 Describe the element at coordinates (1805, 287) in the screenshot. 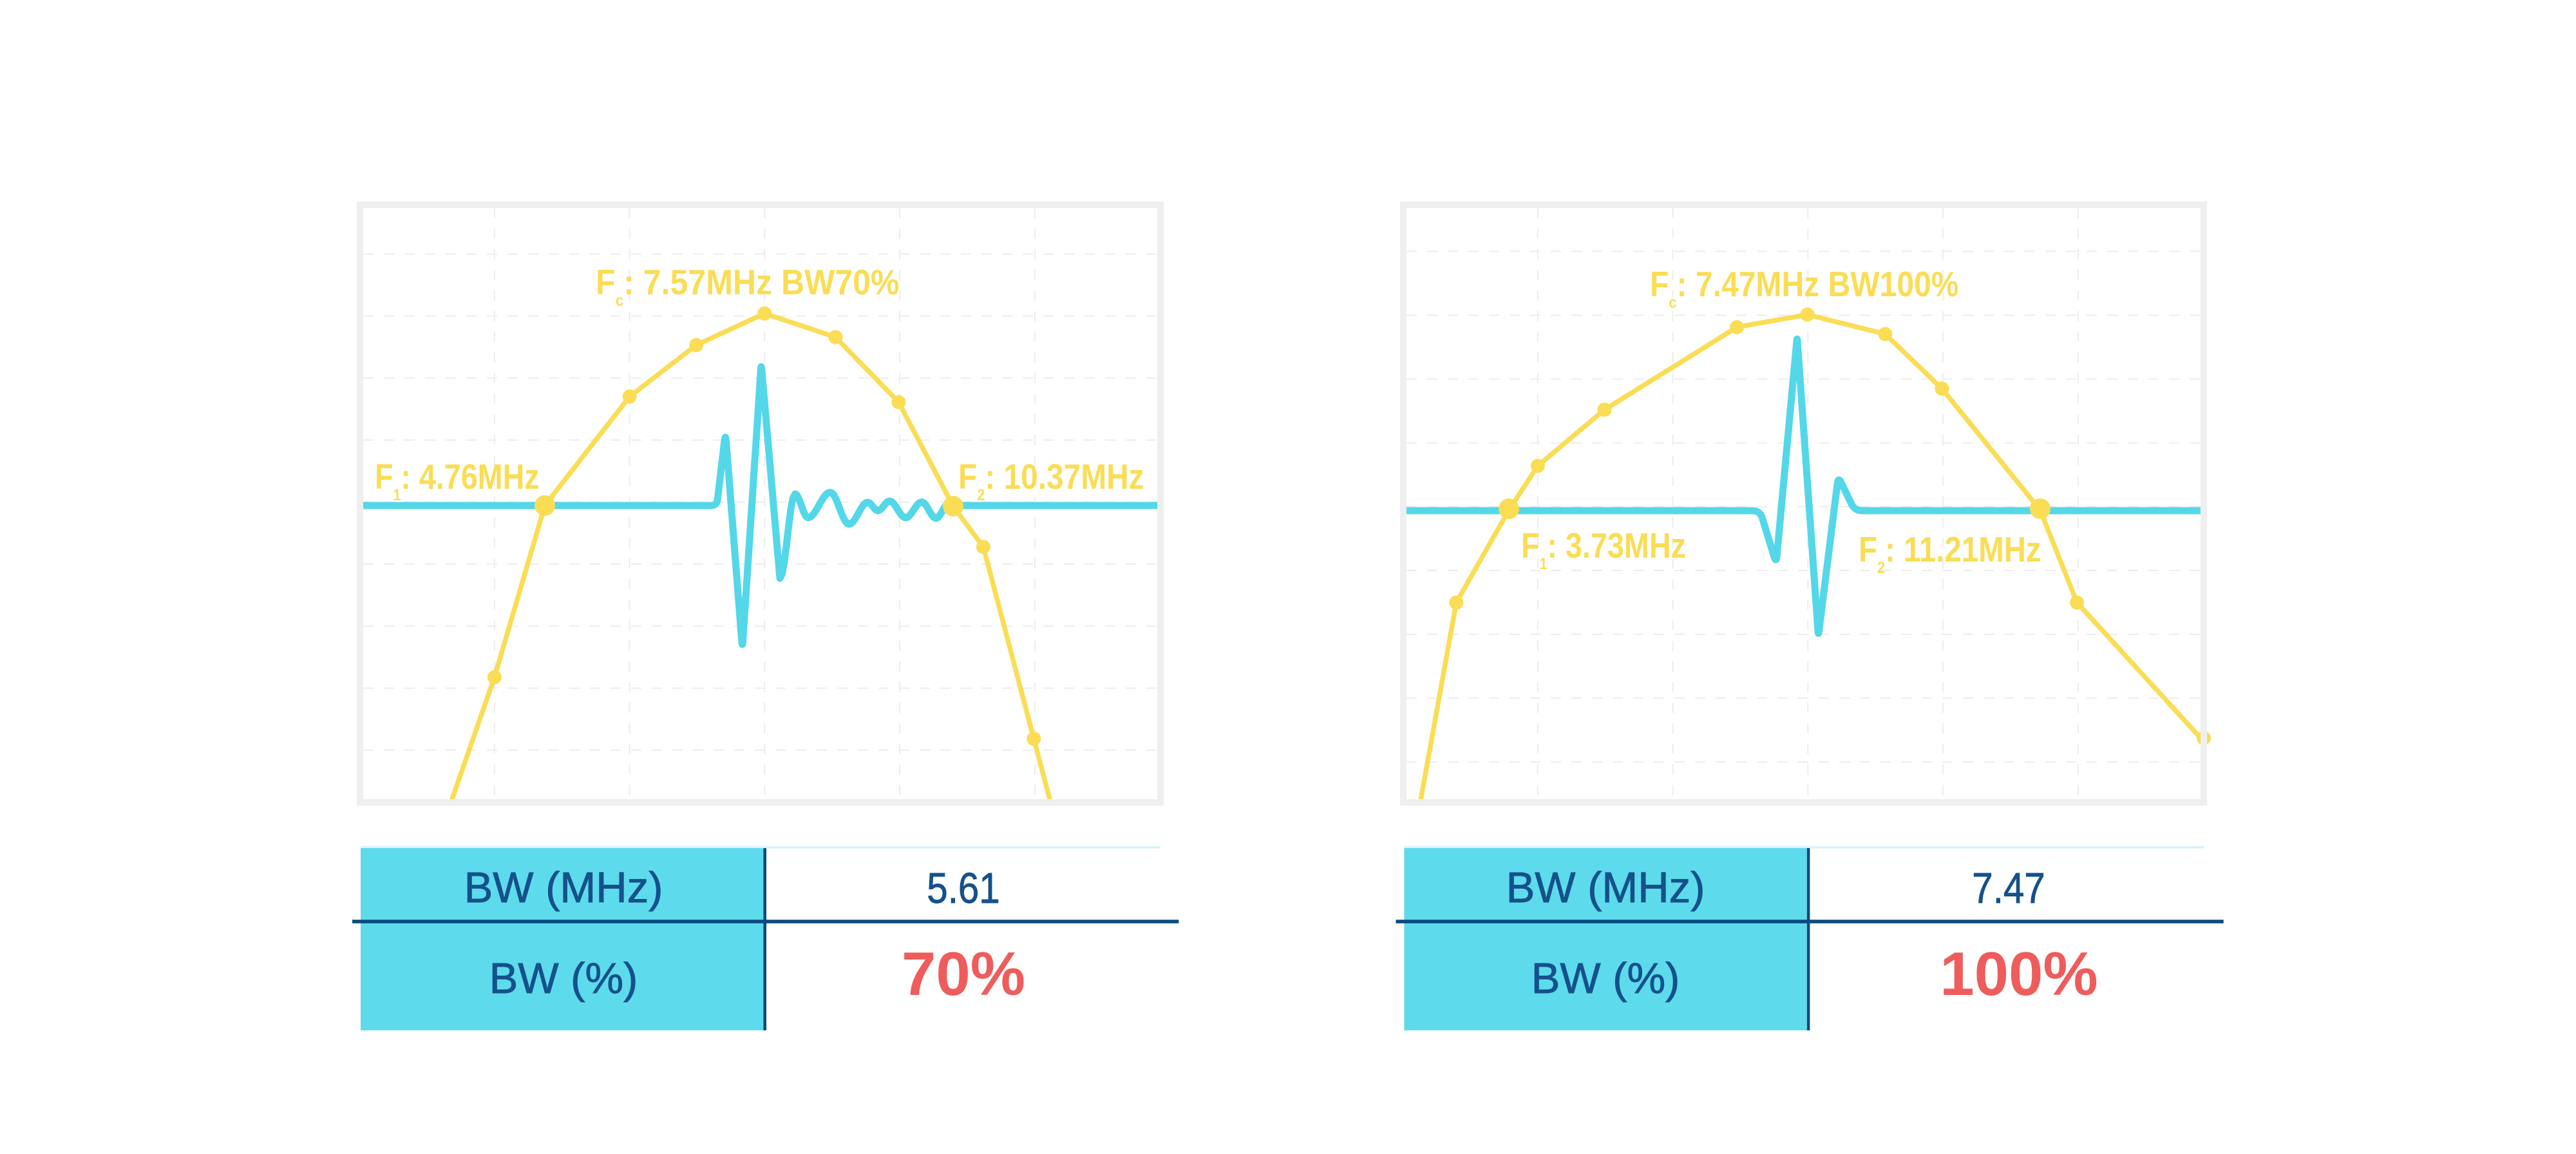

I see `svg-text: Fc: 7.47MHz BW100%` at that location.